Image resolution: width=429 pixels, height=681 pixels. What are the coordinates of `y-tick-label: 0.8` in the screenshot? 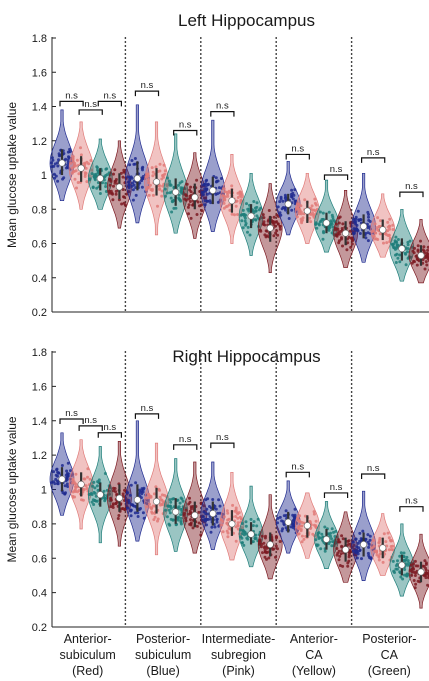 It's located at (39, 525).